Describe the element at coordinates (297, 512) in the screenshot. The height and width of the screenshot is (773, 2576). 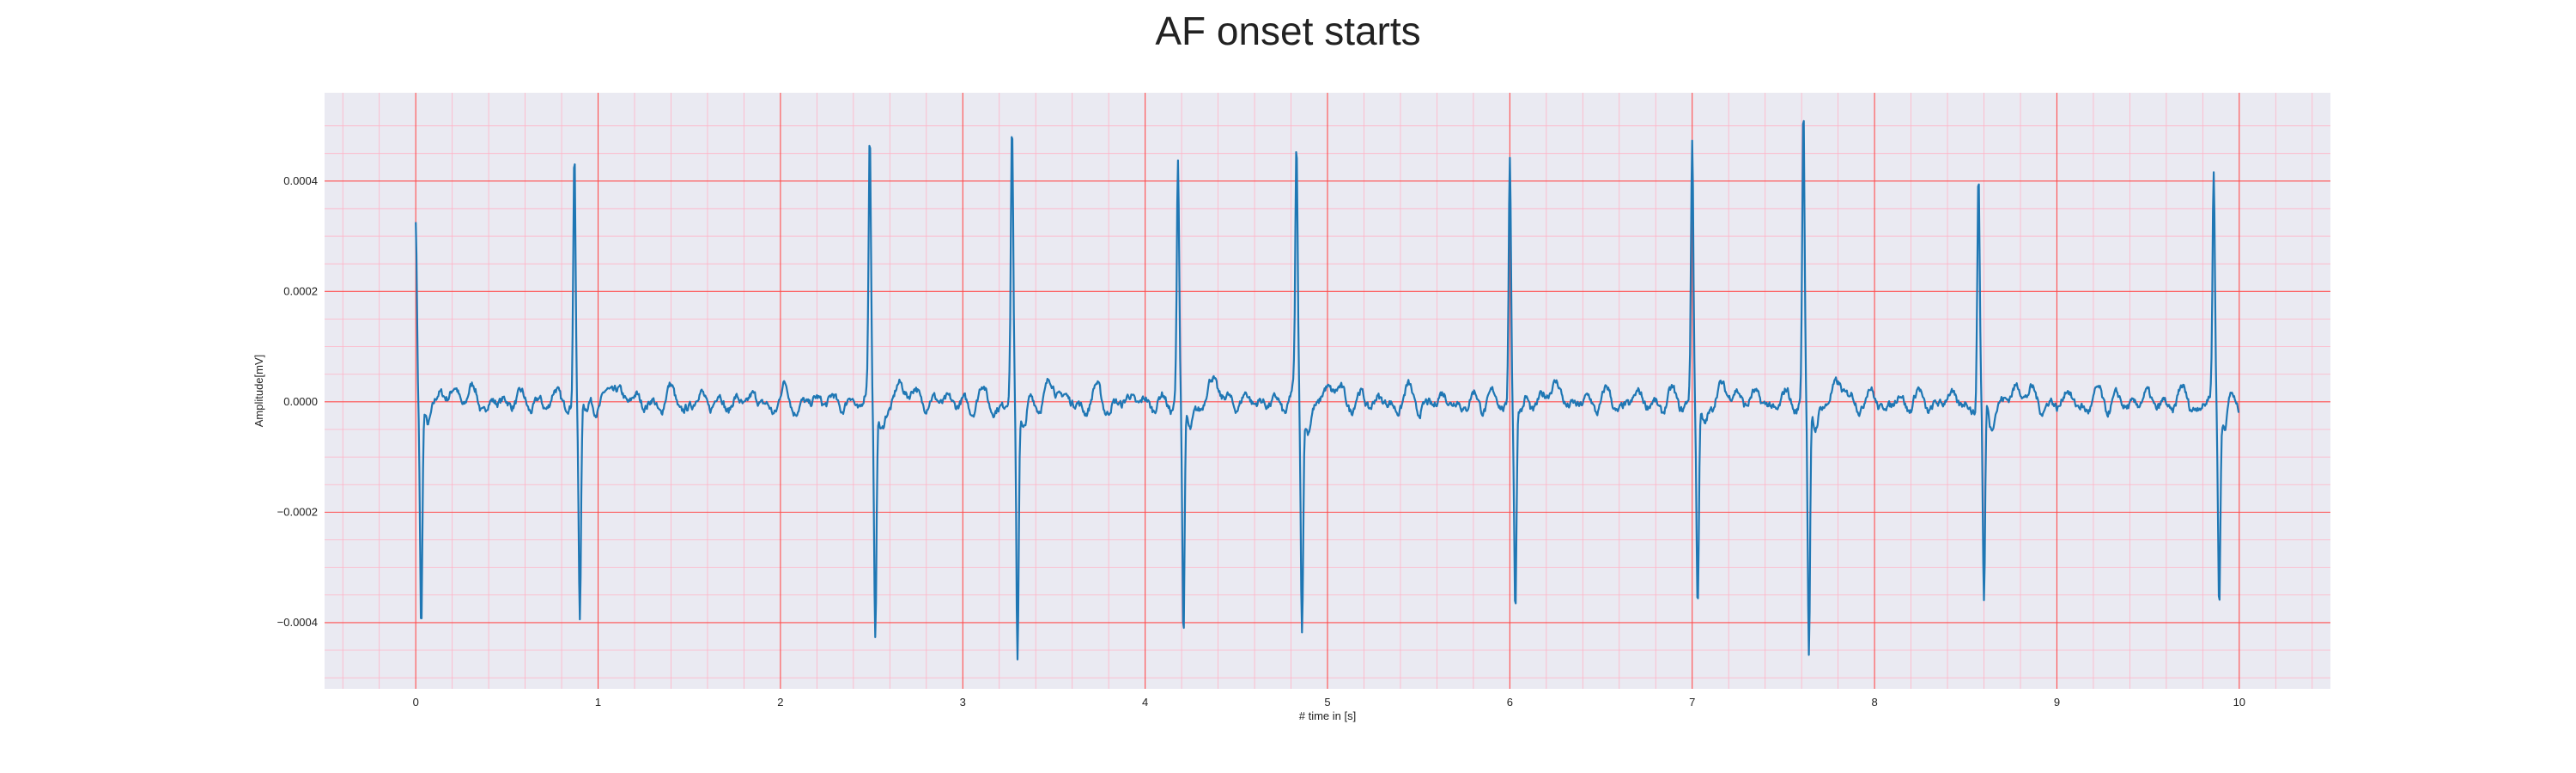
I see `y-tick-label: −0.0002` at that location.